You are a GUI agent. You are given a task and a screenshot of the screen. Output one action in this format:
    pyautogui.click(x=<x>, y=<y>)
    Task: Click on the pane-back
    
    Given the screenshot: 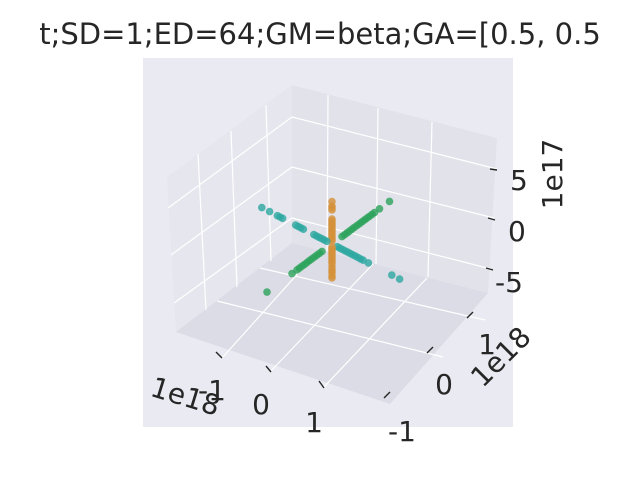 What is the action you would take?
    pyautogui.click(x=394, y=189)
    